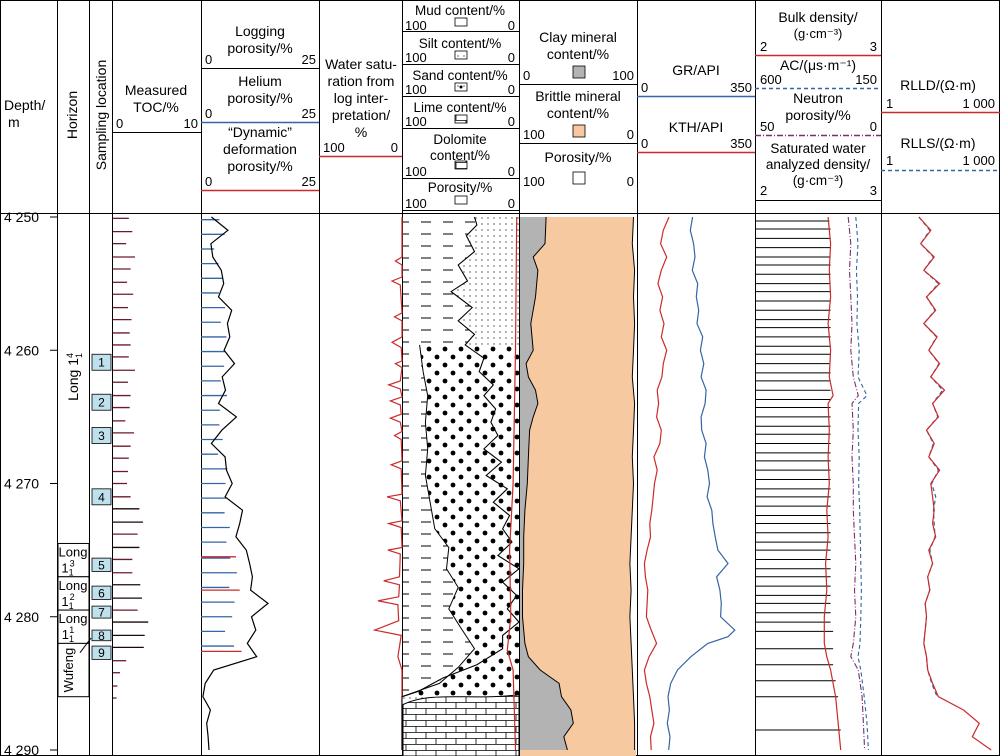  I want to click on lithology-header-title: content/%, so click(460, 155).